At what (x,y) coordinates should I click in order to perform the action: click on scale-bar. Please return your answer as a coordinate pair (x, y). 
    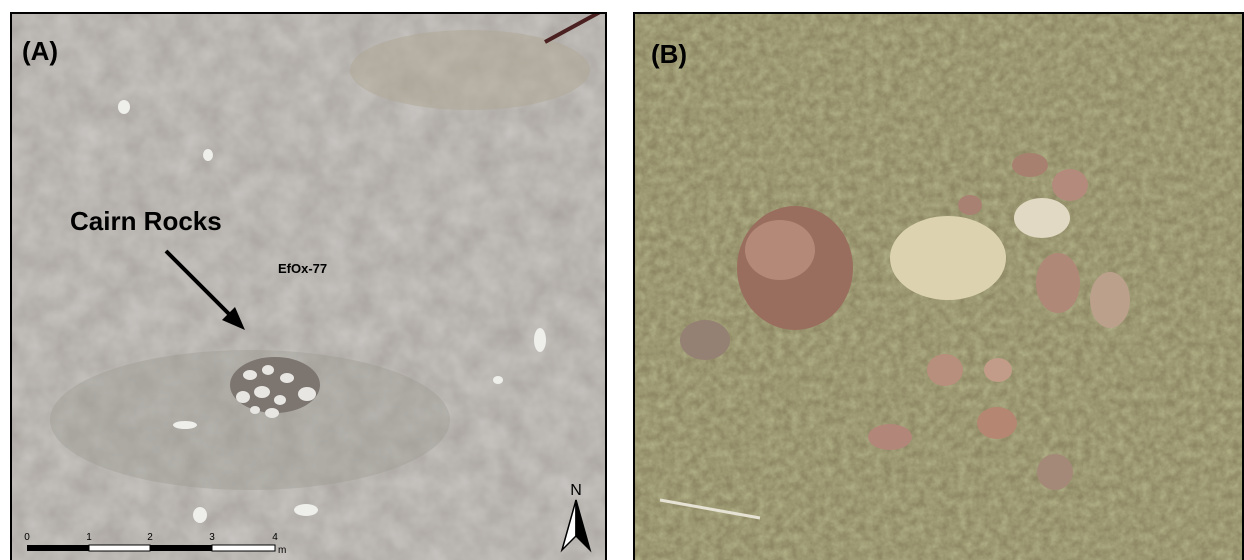
    Looking at the image, I should click on (151, 548).